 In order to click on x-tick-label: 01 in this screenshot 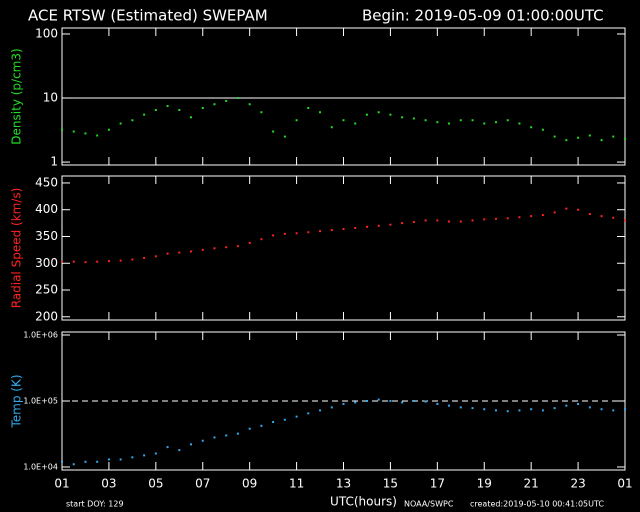, I will do `click(624, 484)`.